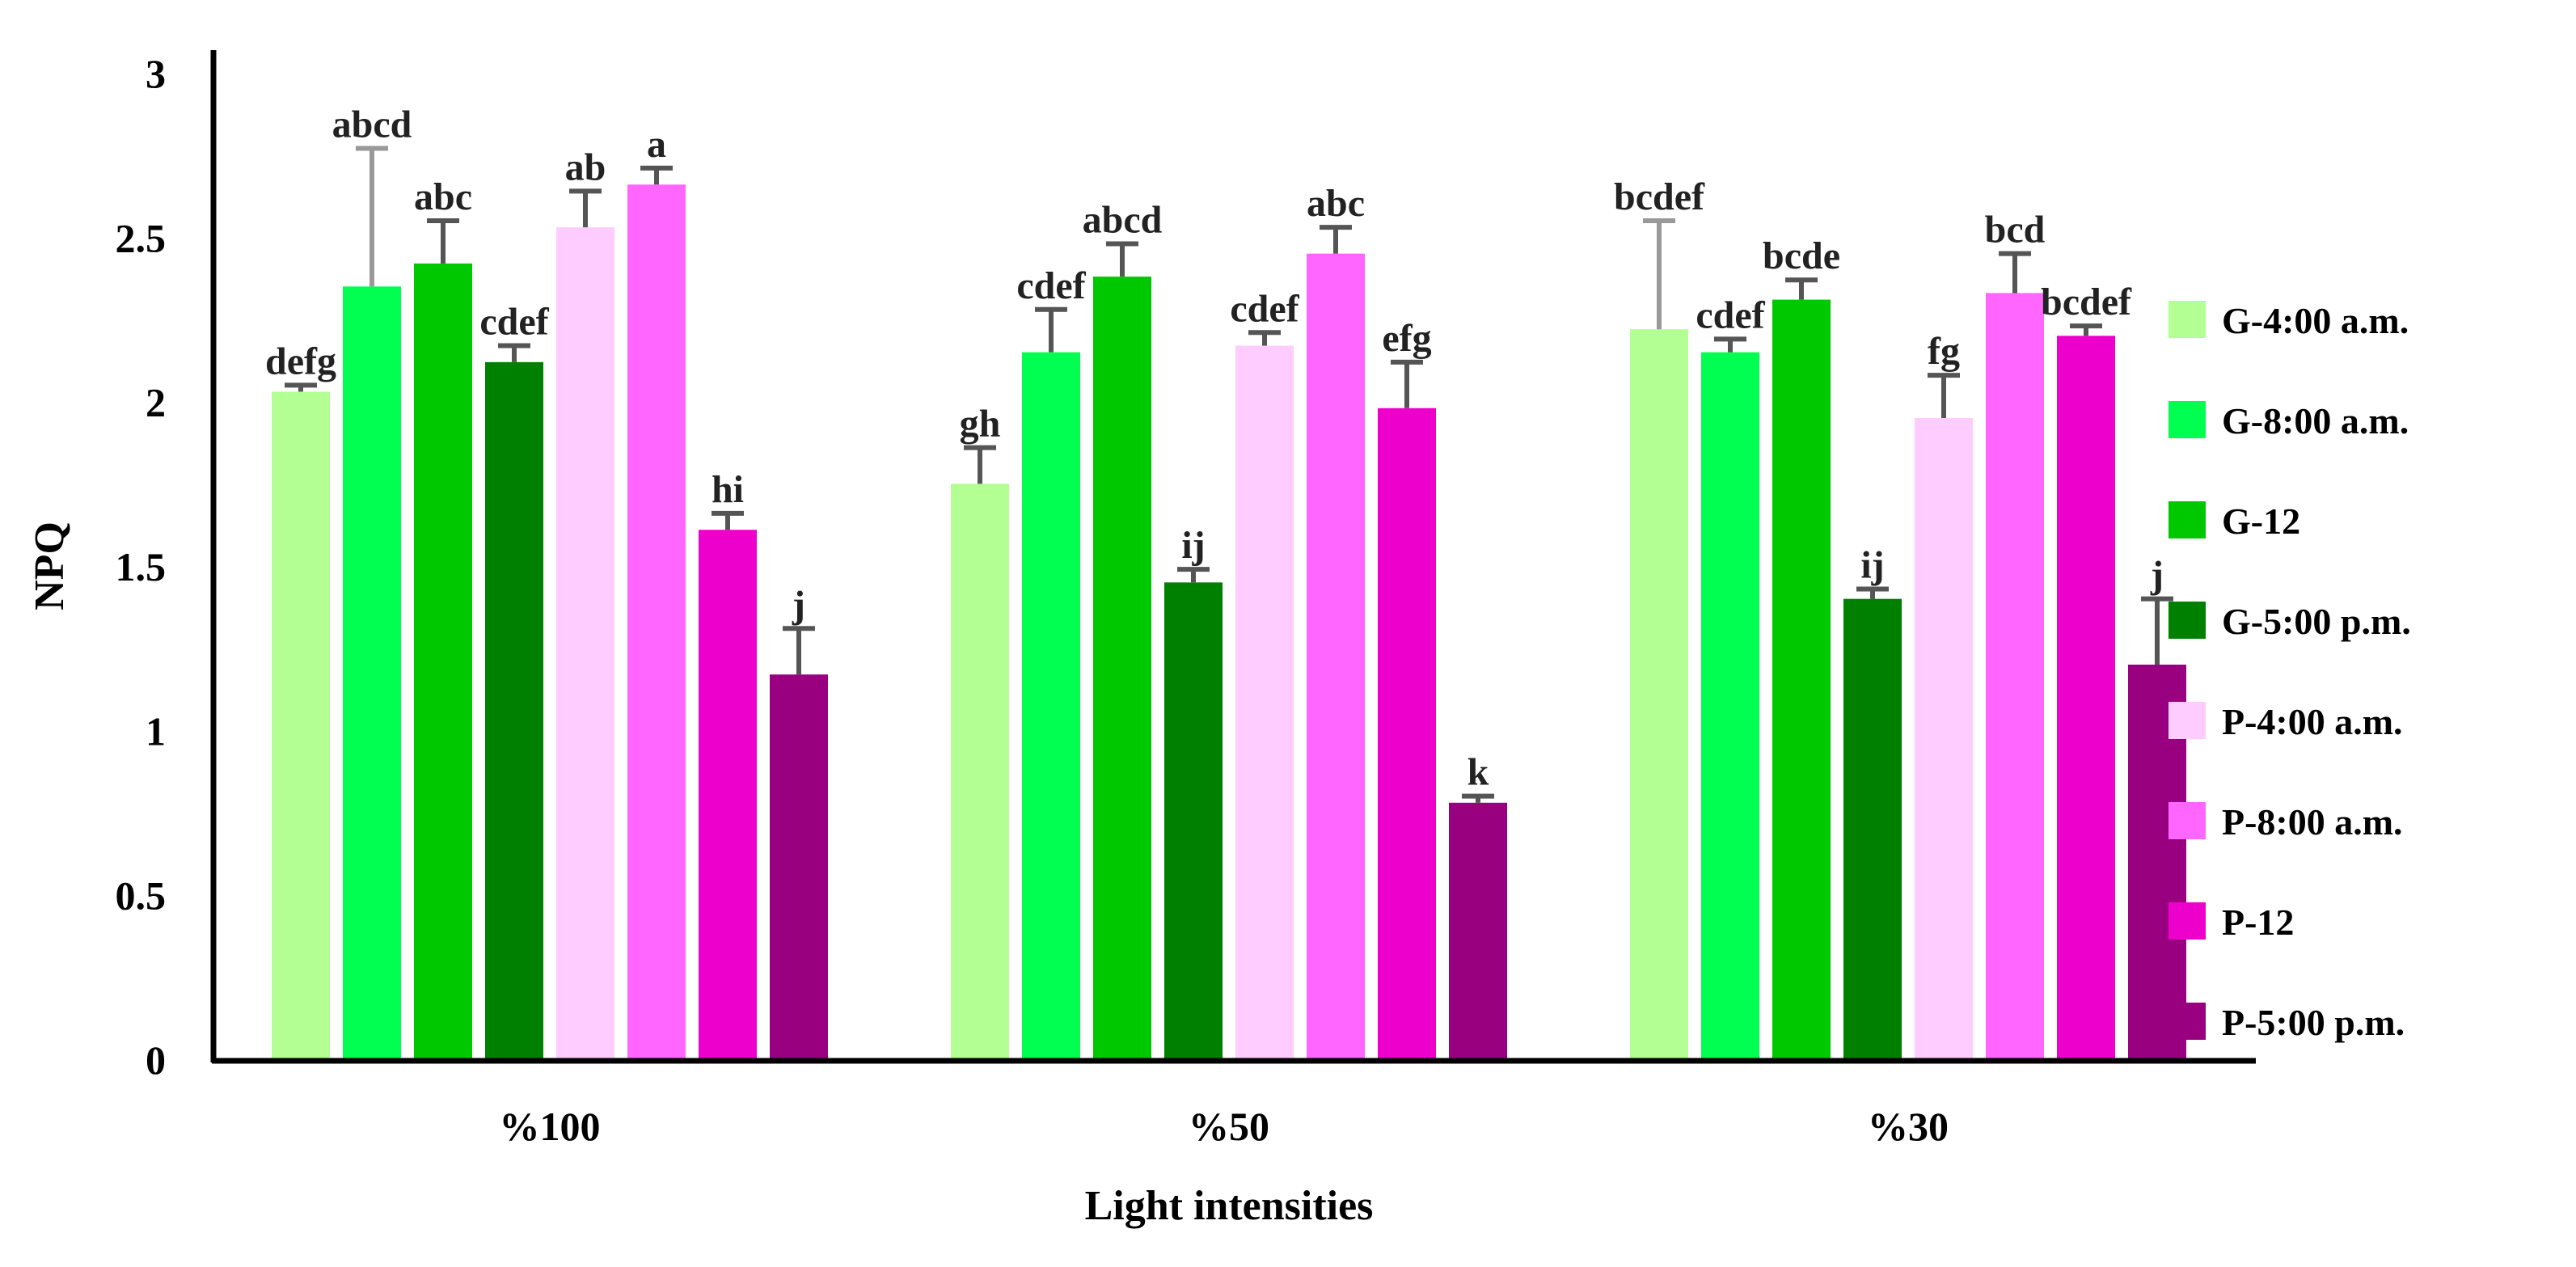 This screenshot has height=1267, width=2576. Describe the element at coordinates (2312, 822) in the screenshot. I see `legend-label: P-8:00 a.m.` at that location.